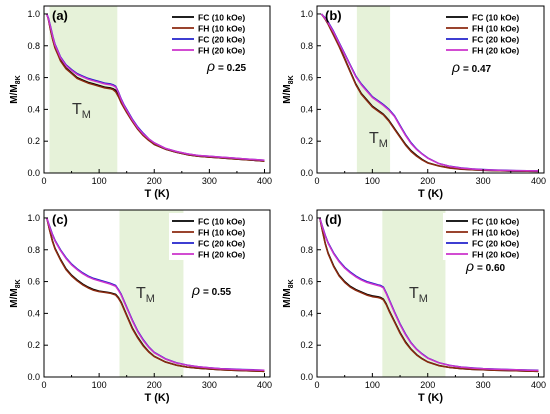  I want to click on rho-value: = 0.60, so click(491, 268).